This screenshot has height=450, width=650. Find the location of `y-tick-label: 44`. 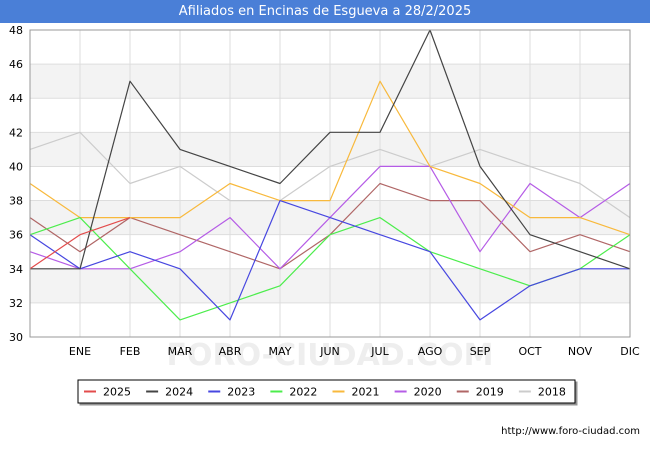

y-tick-label: 44 is located at coordinates (16, 98).